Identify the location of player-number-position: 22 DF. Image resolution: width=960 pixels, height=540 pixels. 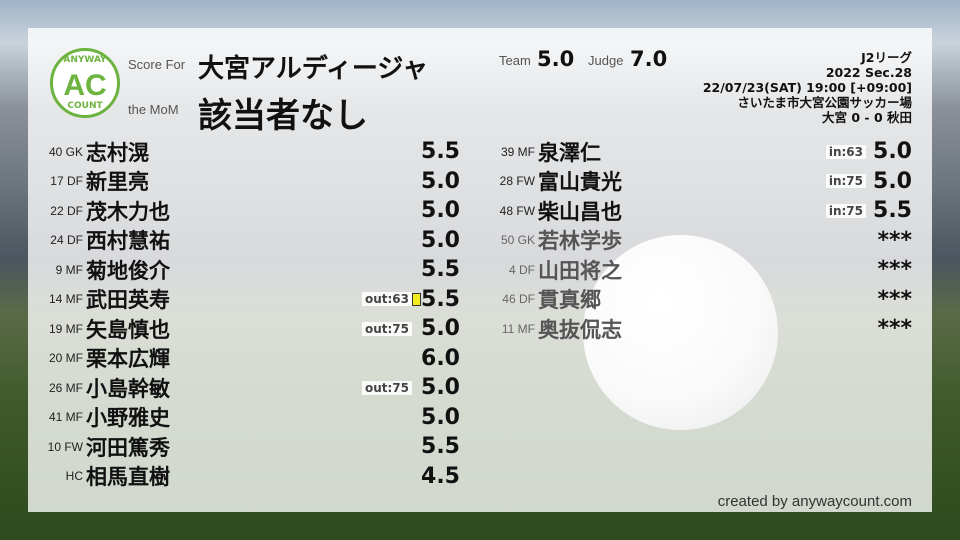
(66, 210).